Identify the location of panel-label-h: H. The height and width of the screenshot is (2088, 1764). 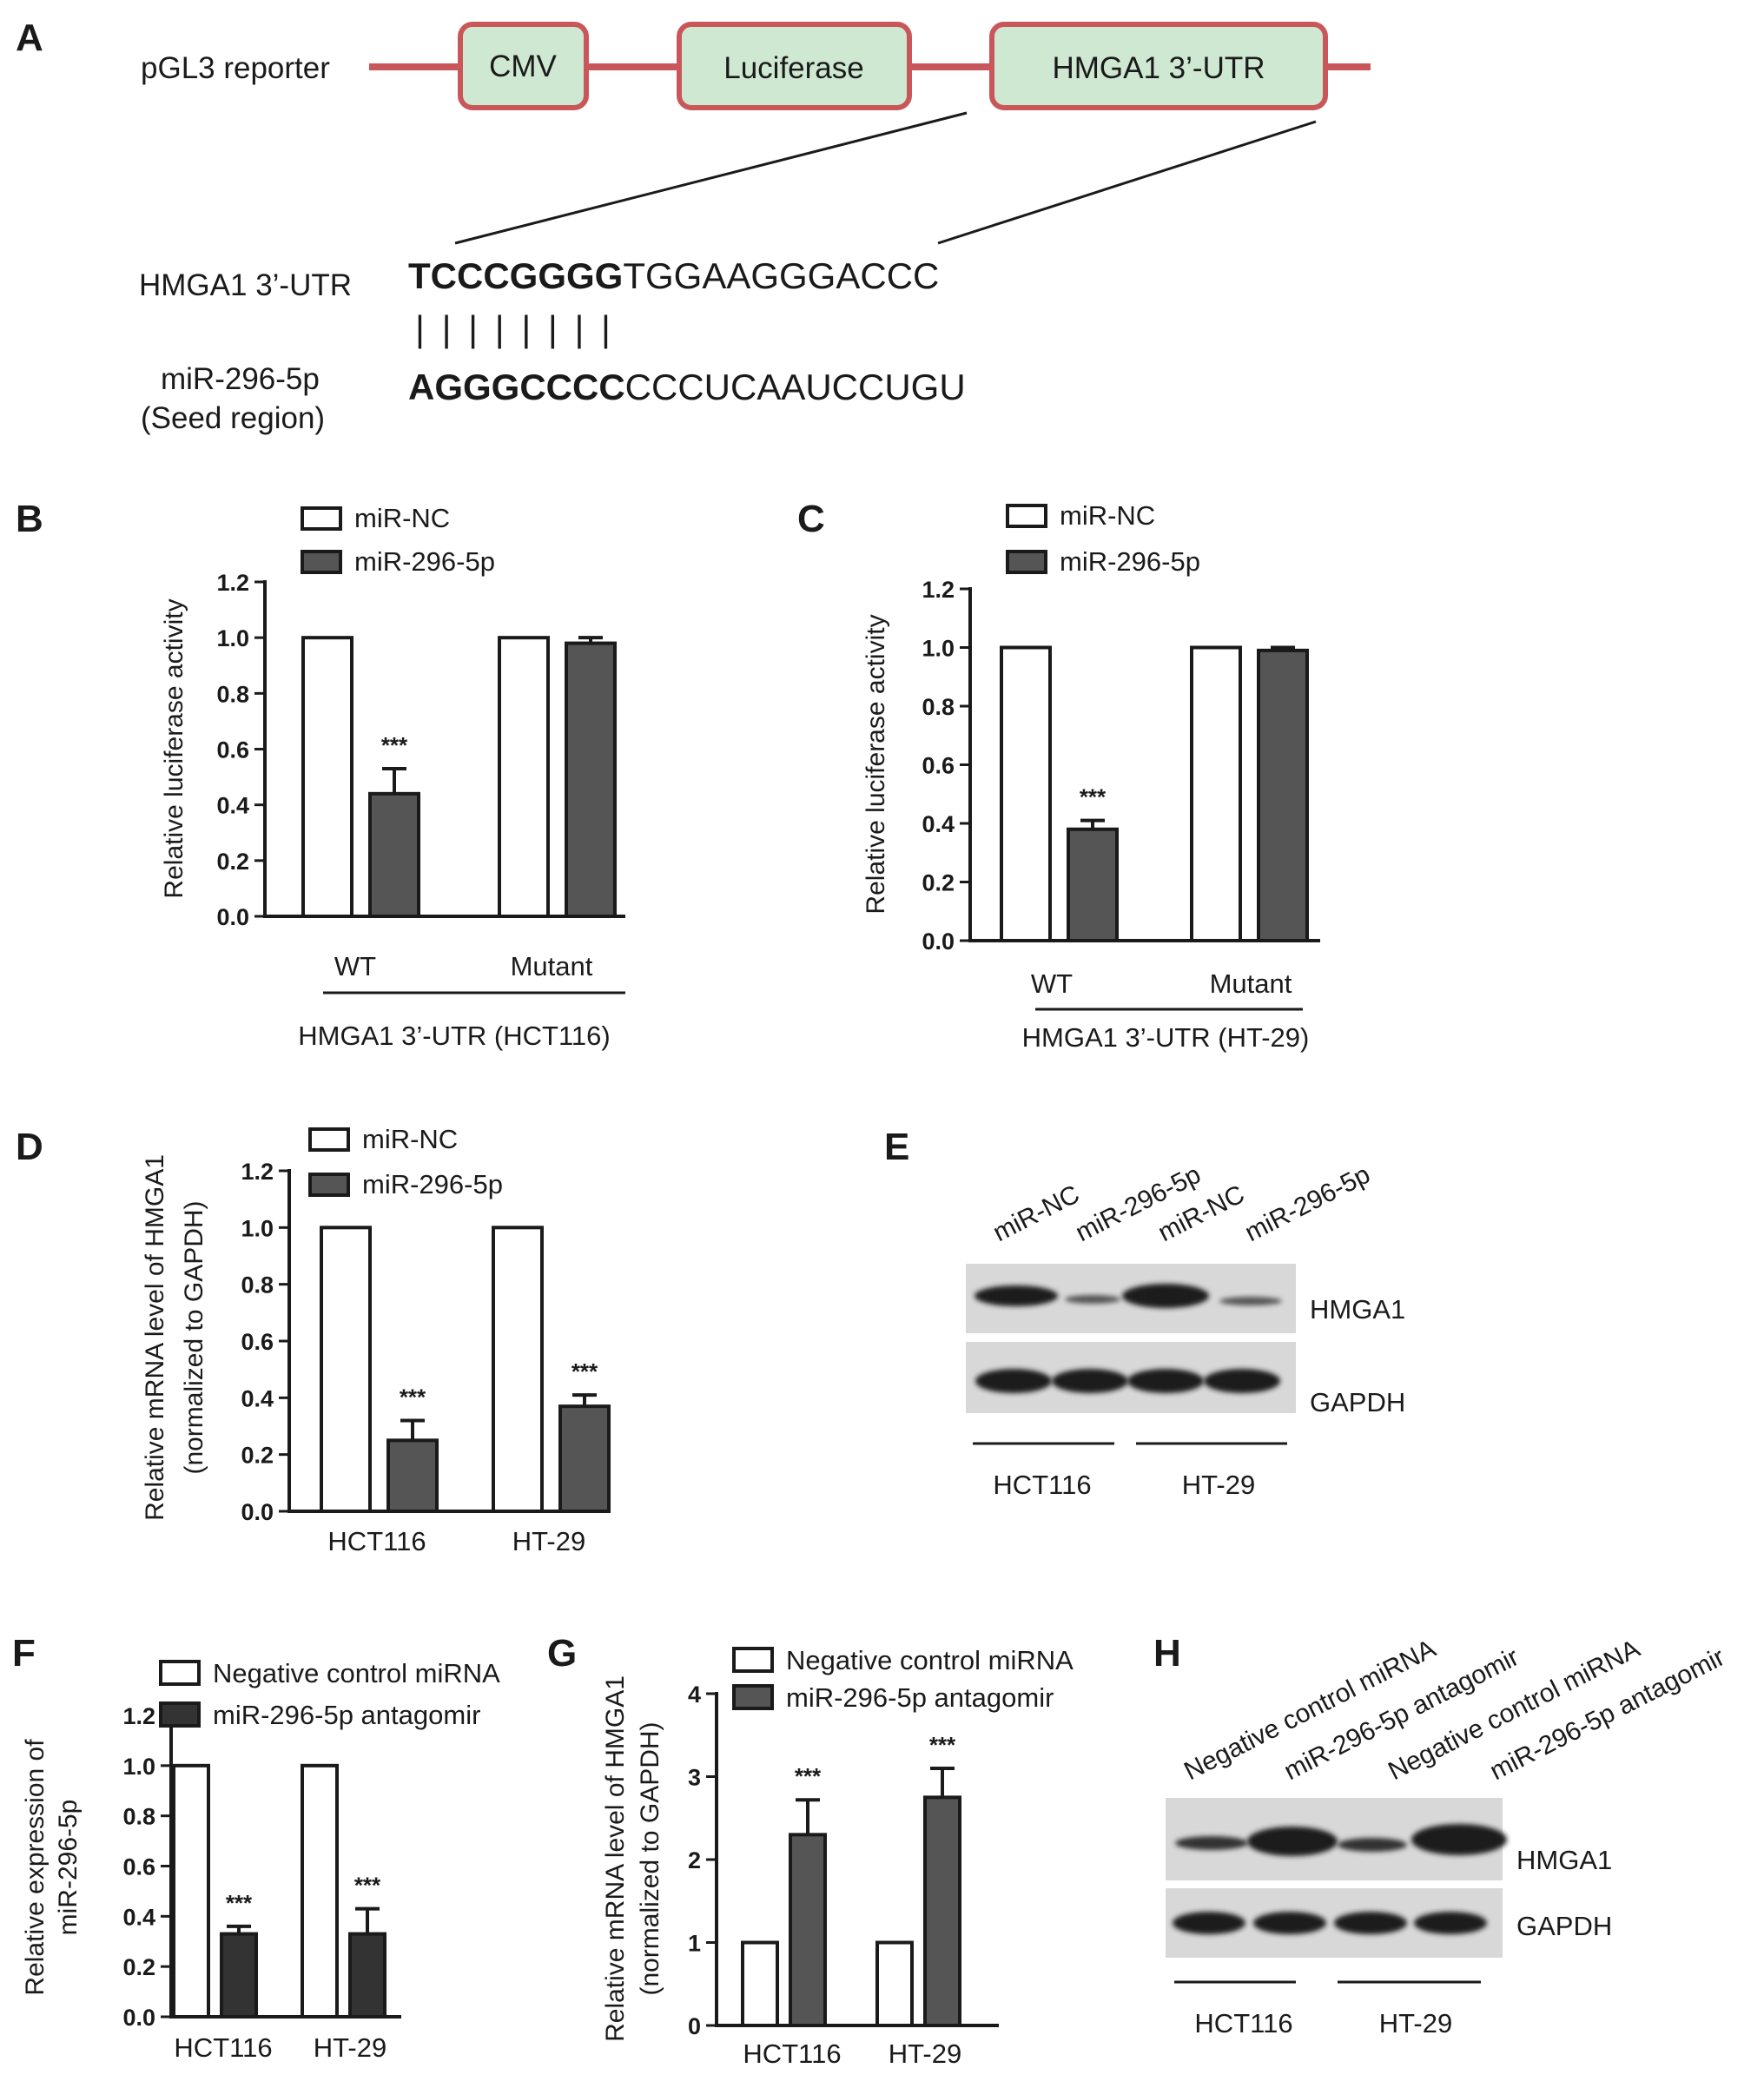
(1167, 1653).